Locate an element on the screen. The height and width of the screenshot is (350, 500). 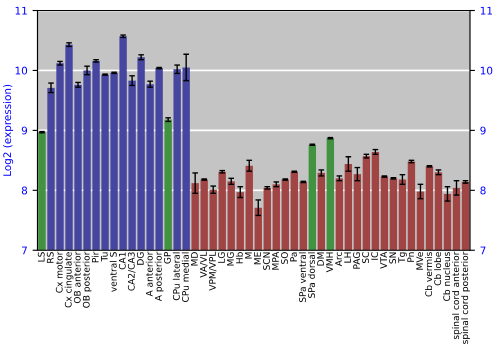
x-tick-label: Cx cingulate is located at coordinates (69, 280).